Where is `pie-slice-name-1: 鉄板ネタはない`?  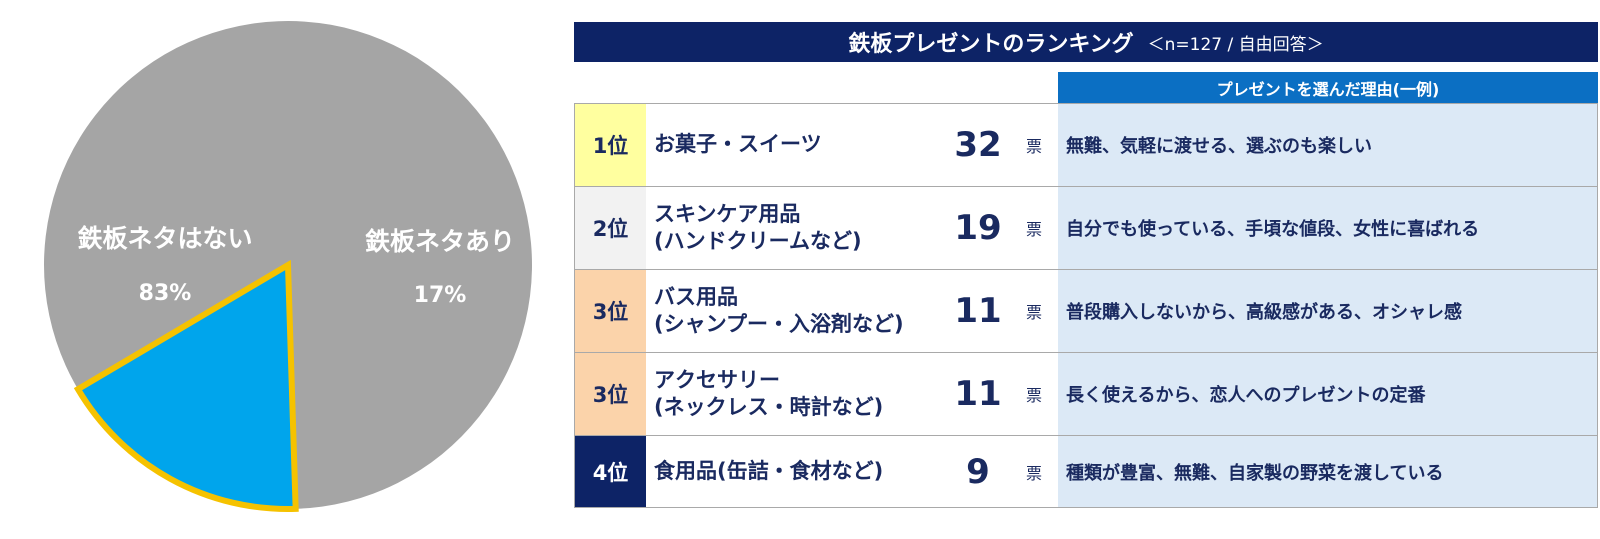
pie-slice-name-1: 鉄板ネタはない is located at coordinates (164, 238).